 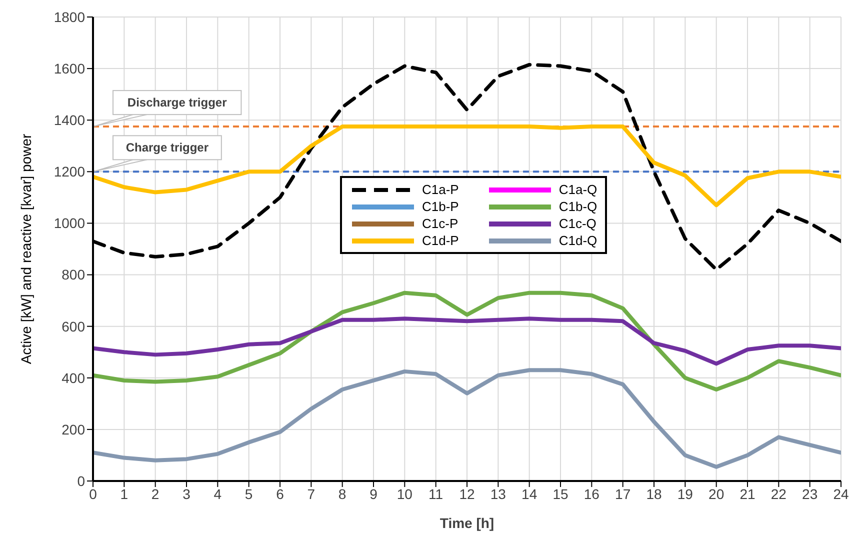 I want to click on y-tick-label: 1200, so click(x=70, y=172).